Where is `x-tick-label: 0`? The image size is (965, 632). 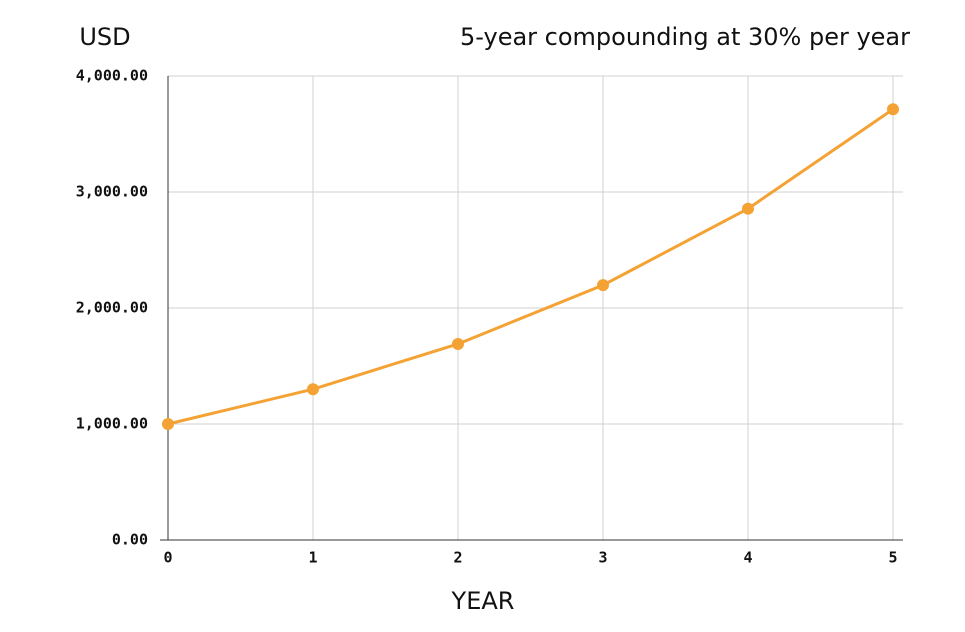 x-tick-label: 0 is located at coordinates (167, 558).